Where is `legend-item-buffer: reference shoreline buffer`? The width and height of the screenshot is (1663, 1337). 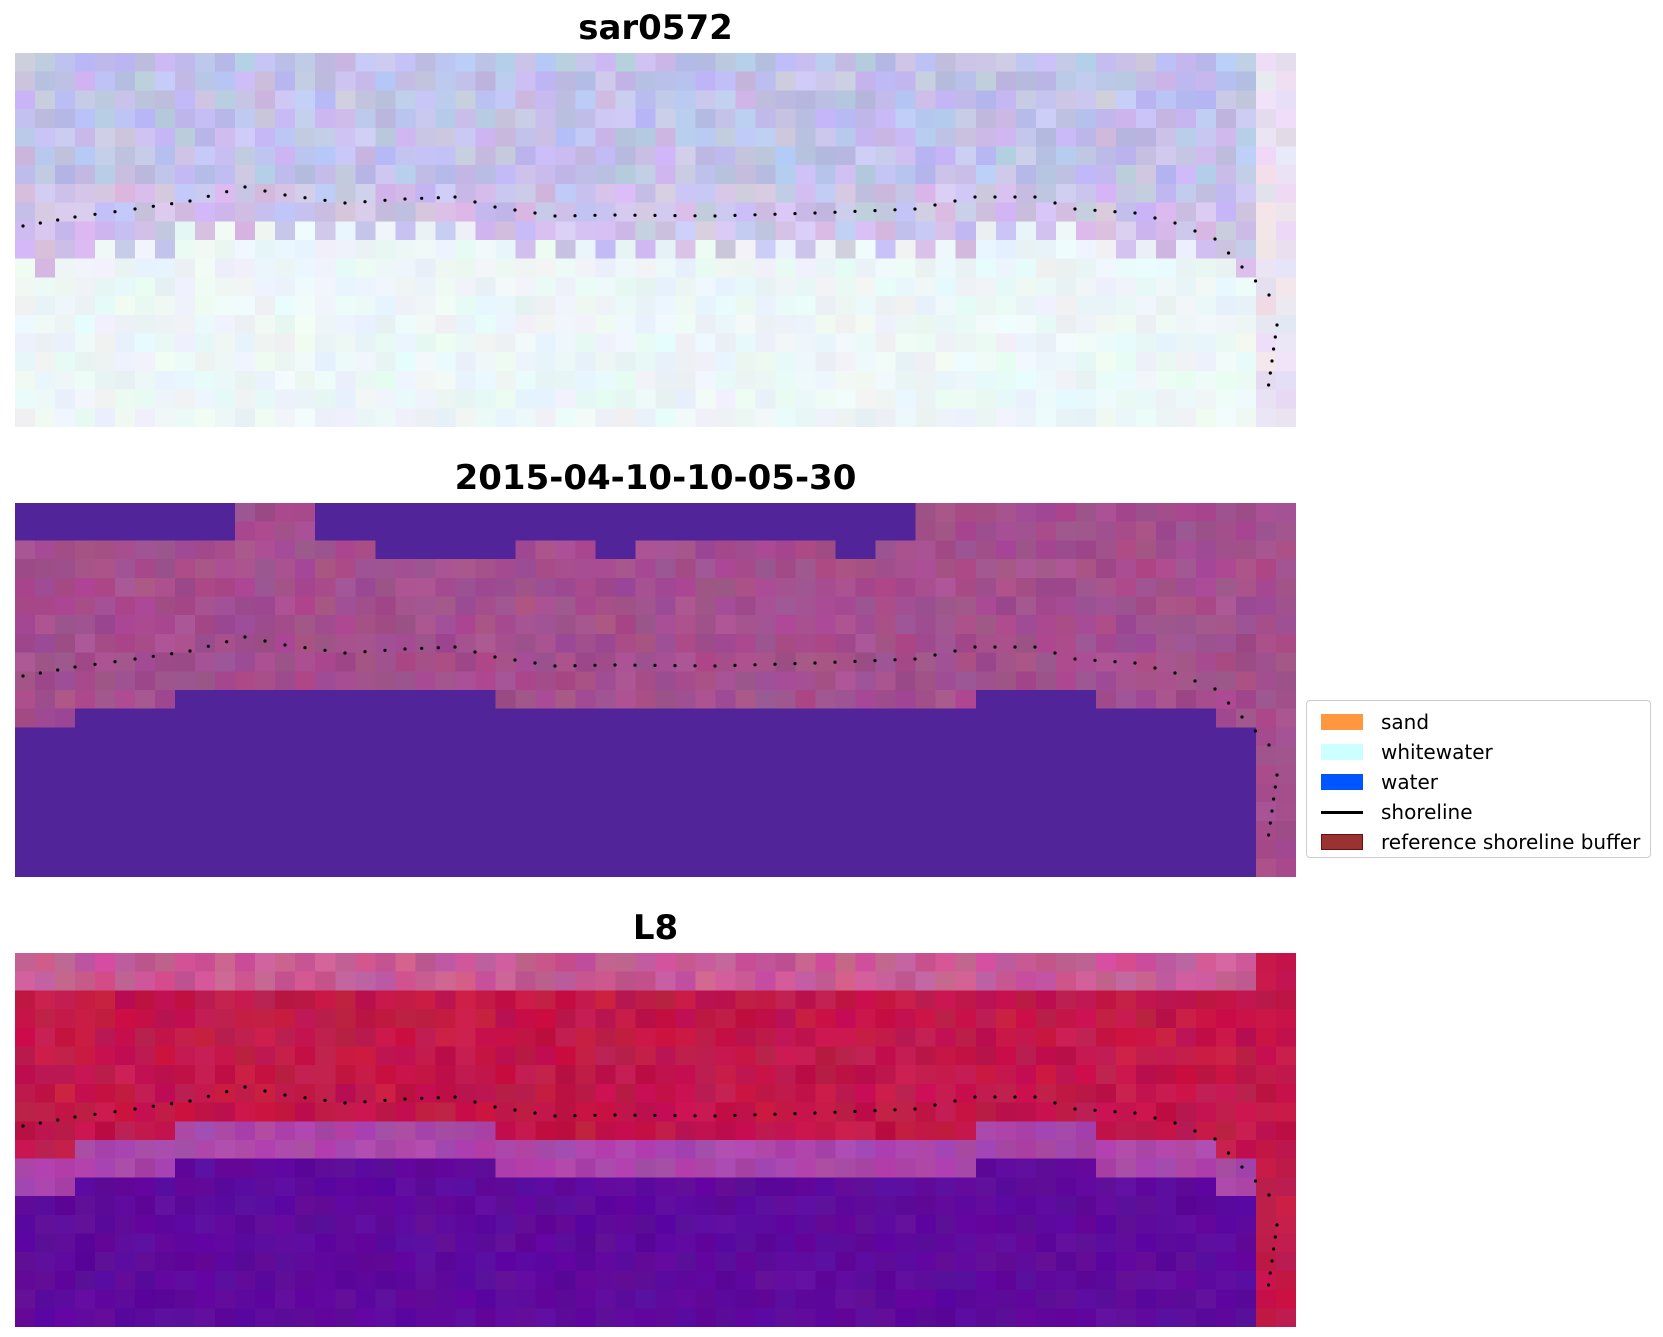 legend-item-buffer: reference shoreline buffer is located at coordinates (1478, 842).